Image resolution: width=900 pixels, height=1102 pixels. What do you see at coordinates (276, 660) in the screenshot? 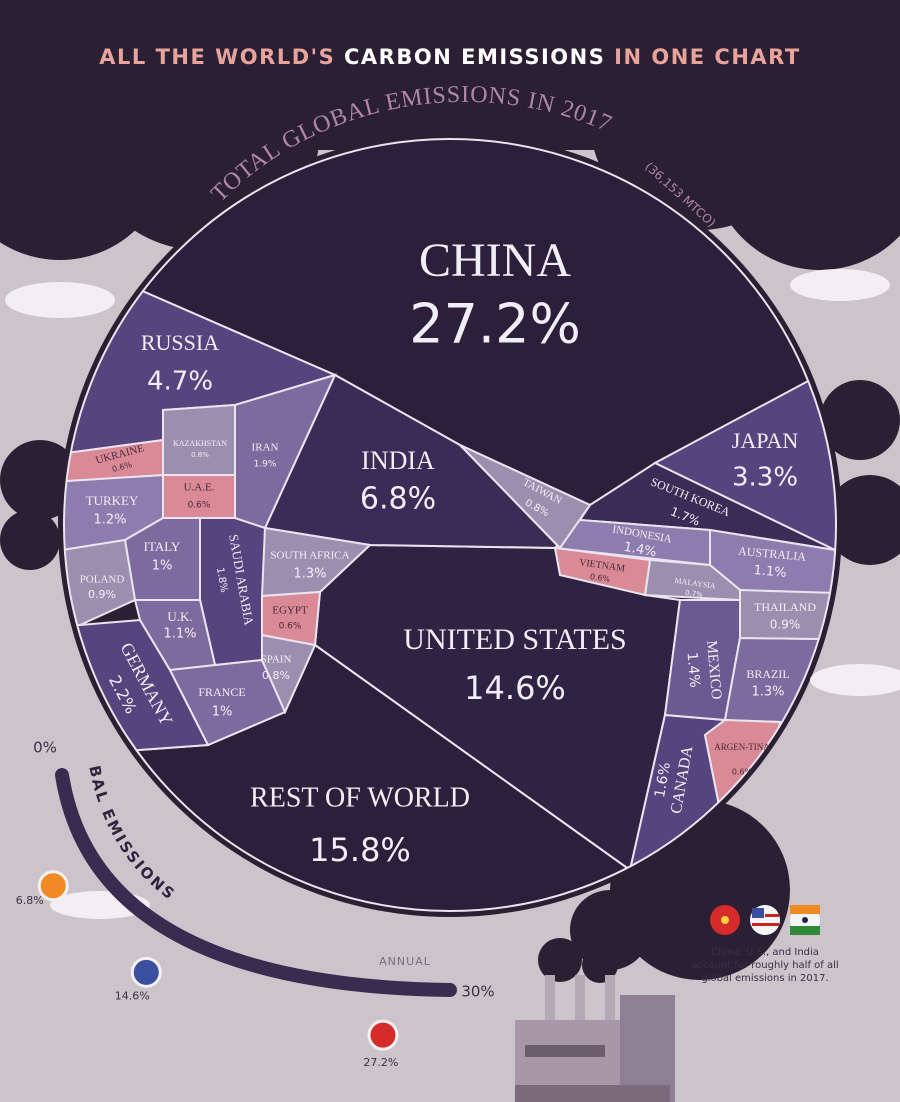
I see `country-name: SPAIN` at bounding box center [276, 660].